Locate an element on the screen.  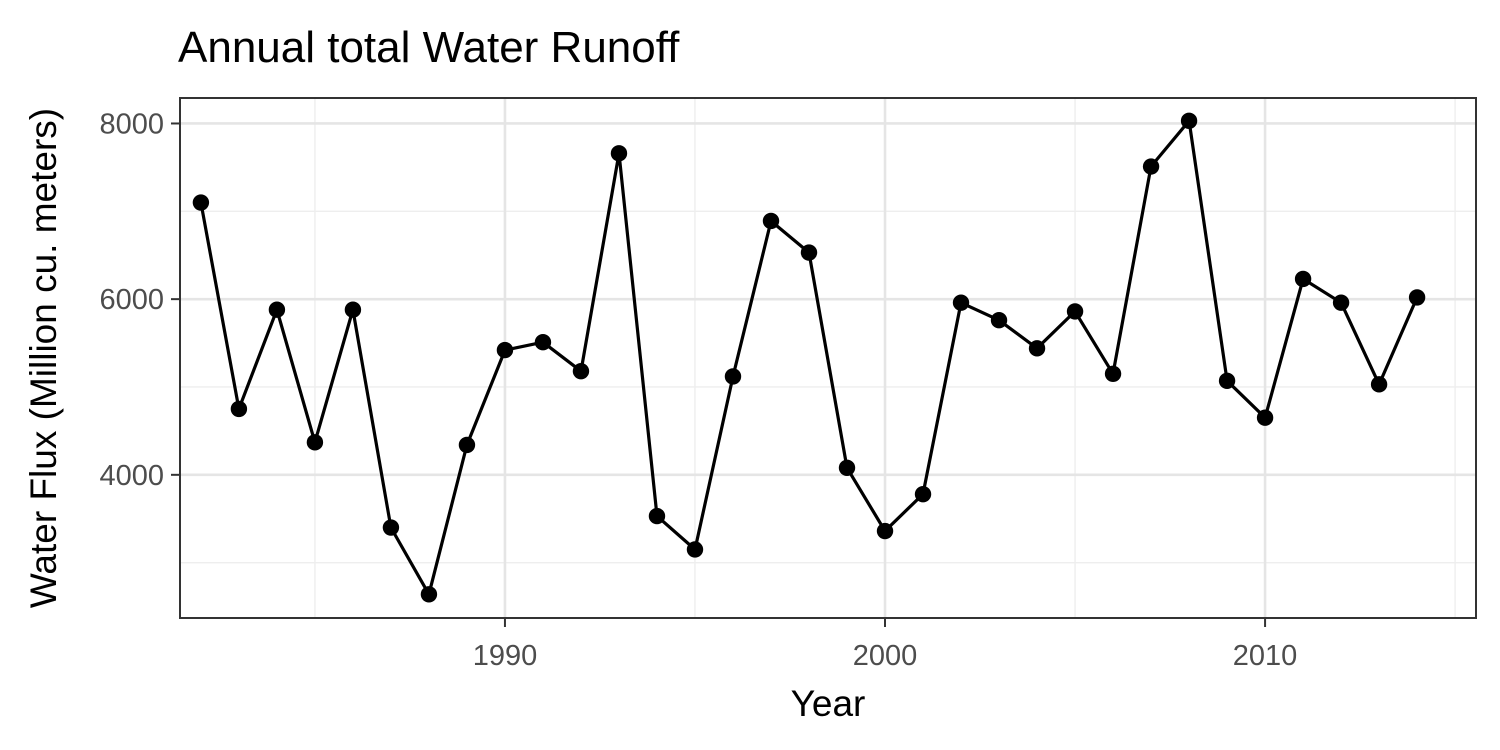
data-point-2007 is located at coordinates (1151, 166).